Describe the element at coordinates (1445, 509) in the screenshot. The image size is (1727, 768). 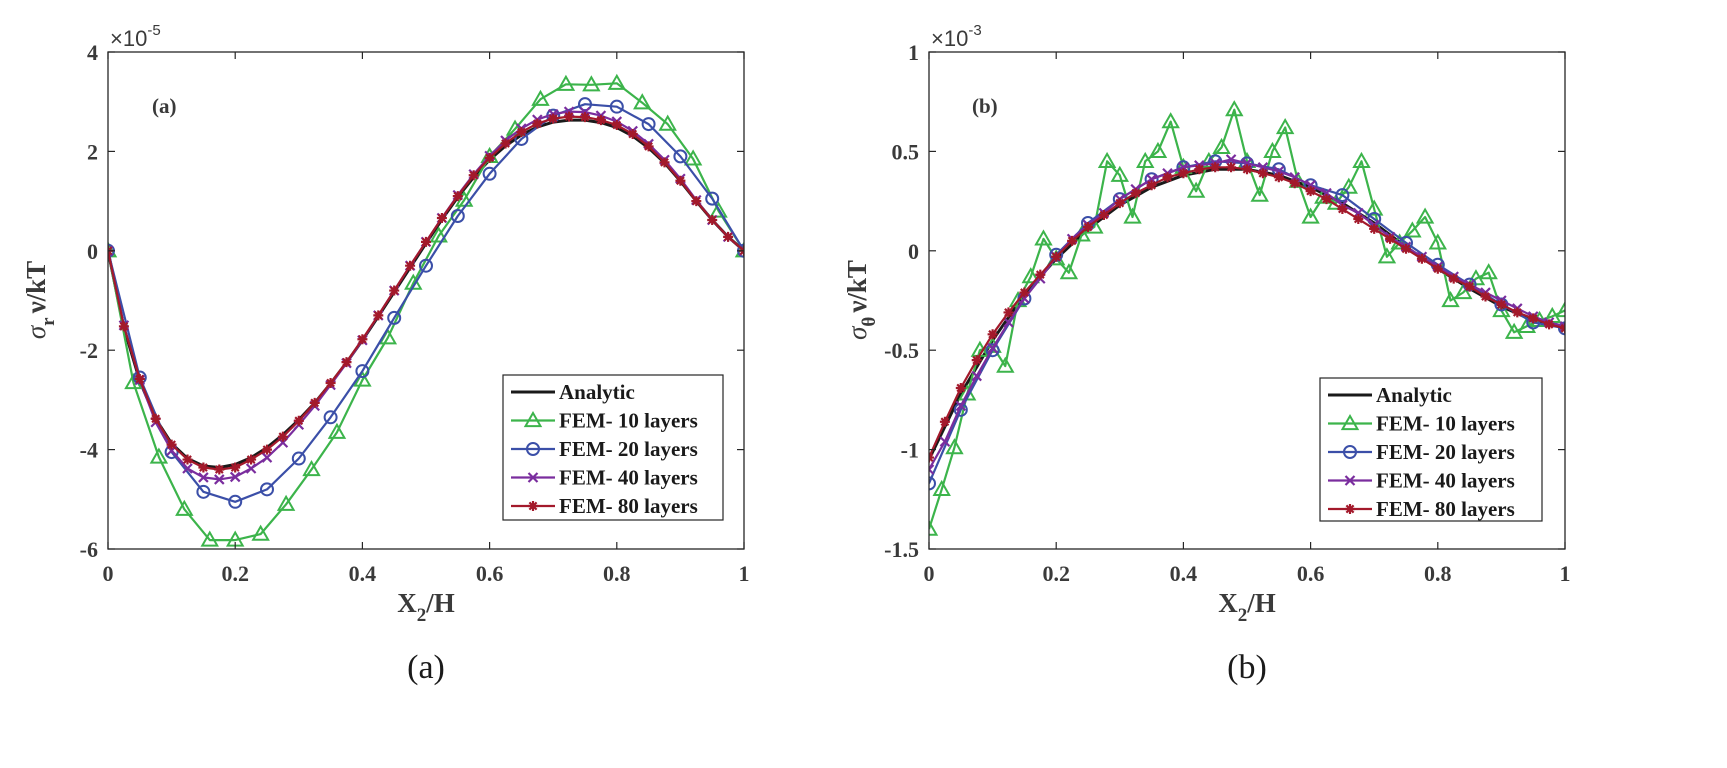
I see `legend-entry: FEM- 80 layers` at that location.